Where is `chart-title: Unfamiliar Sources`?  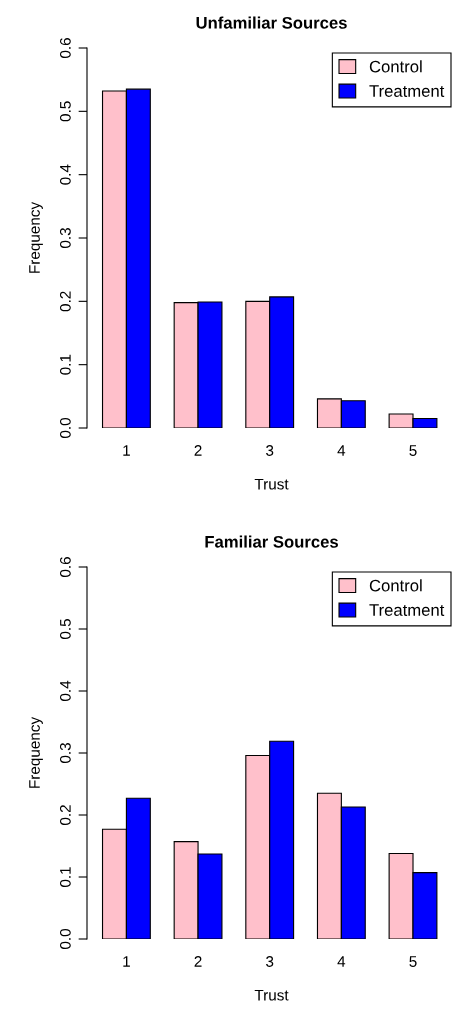 chart-title: Unfamiliar Sources is located at coordinates (271, 22).